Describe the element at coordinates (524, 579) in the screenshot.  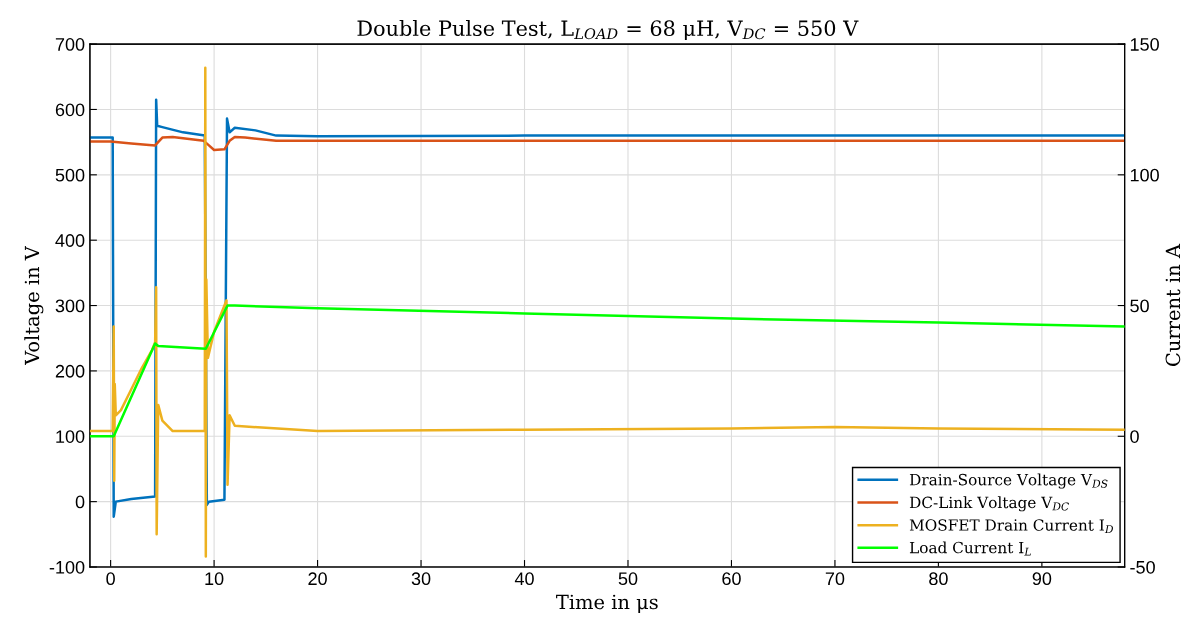
I see `x-tick-label: 40` at that location.